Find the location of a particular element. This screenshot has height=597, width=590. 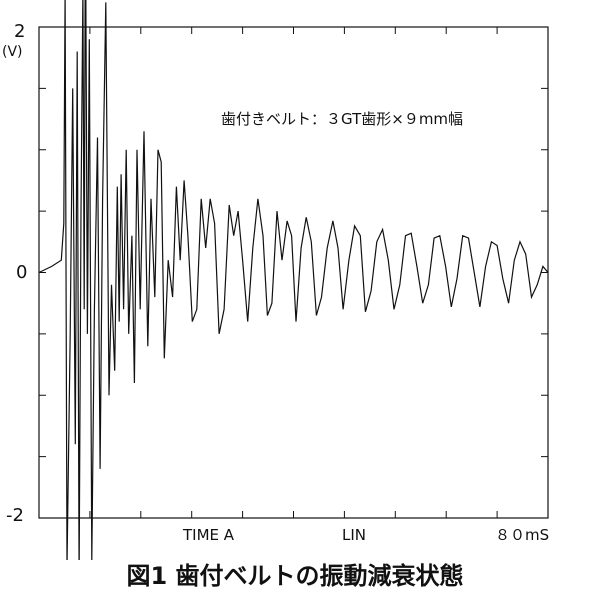

x-tick-label-end: ８０mS is located at coordinates (522, 535).